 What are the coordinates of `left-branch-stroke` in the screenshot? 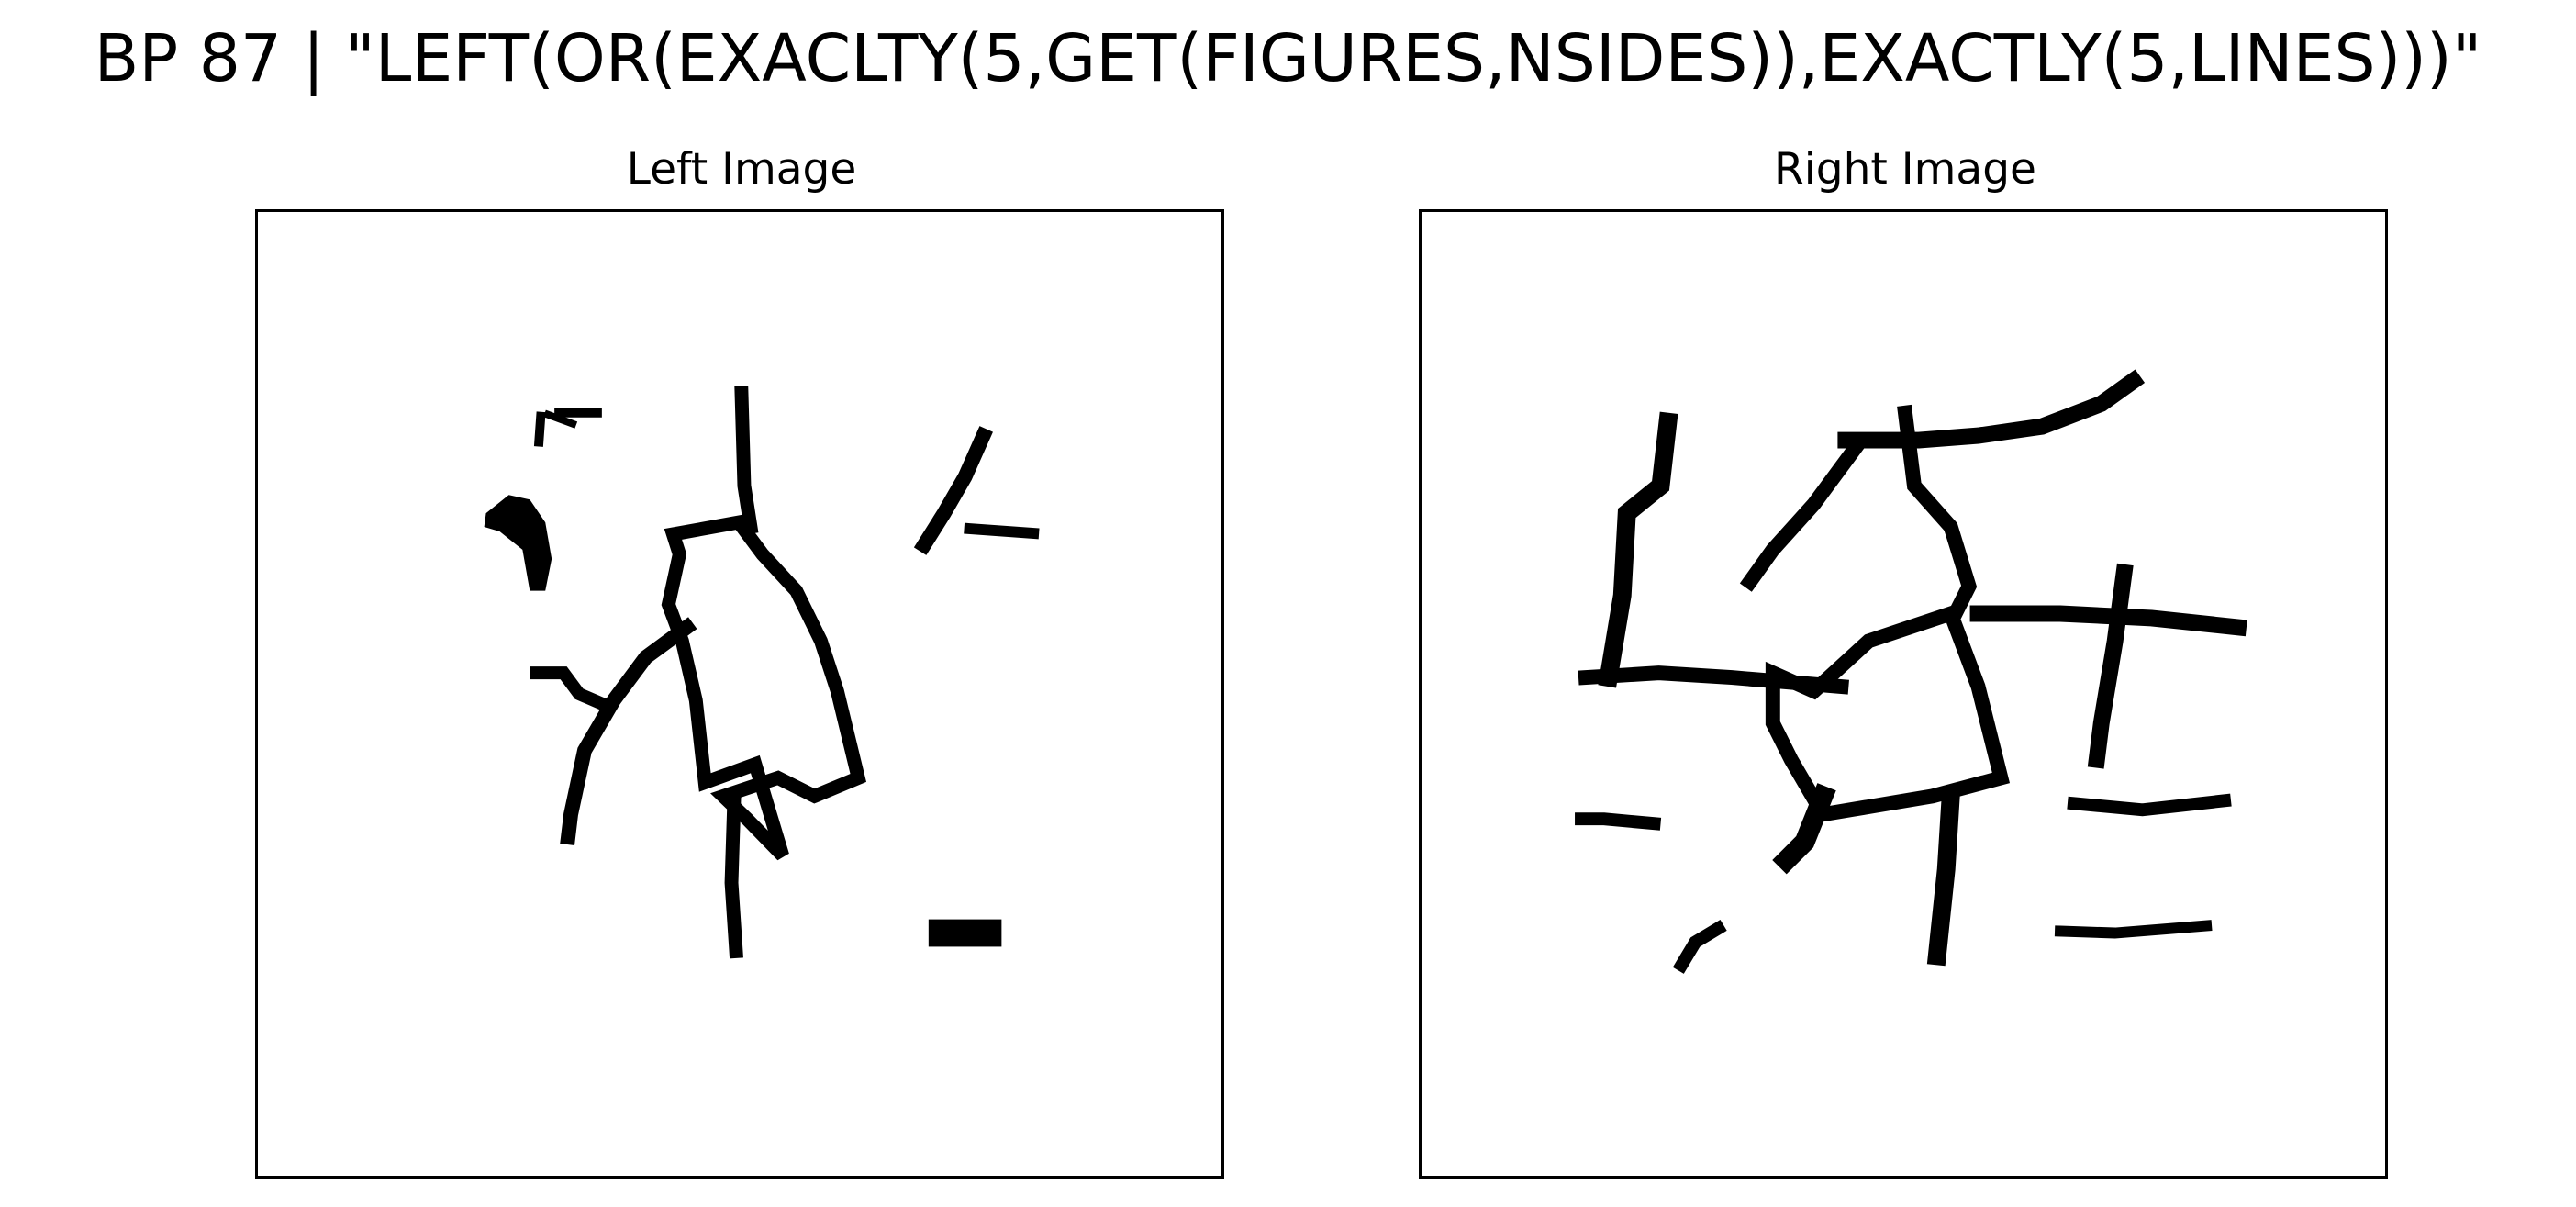 It's located at (571, 690).